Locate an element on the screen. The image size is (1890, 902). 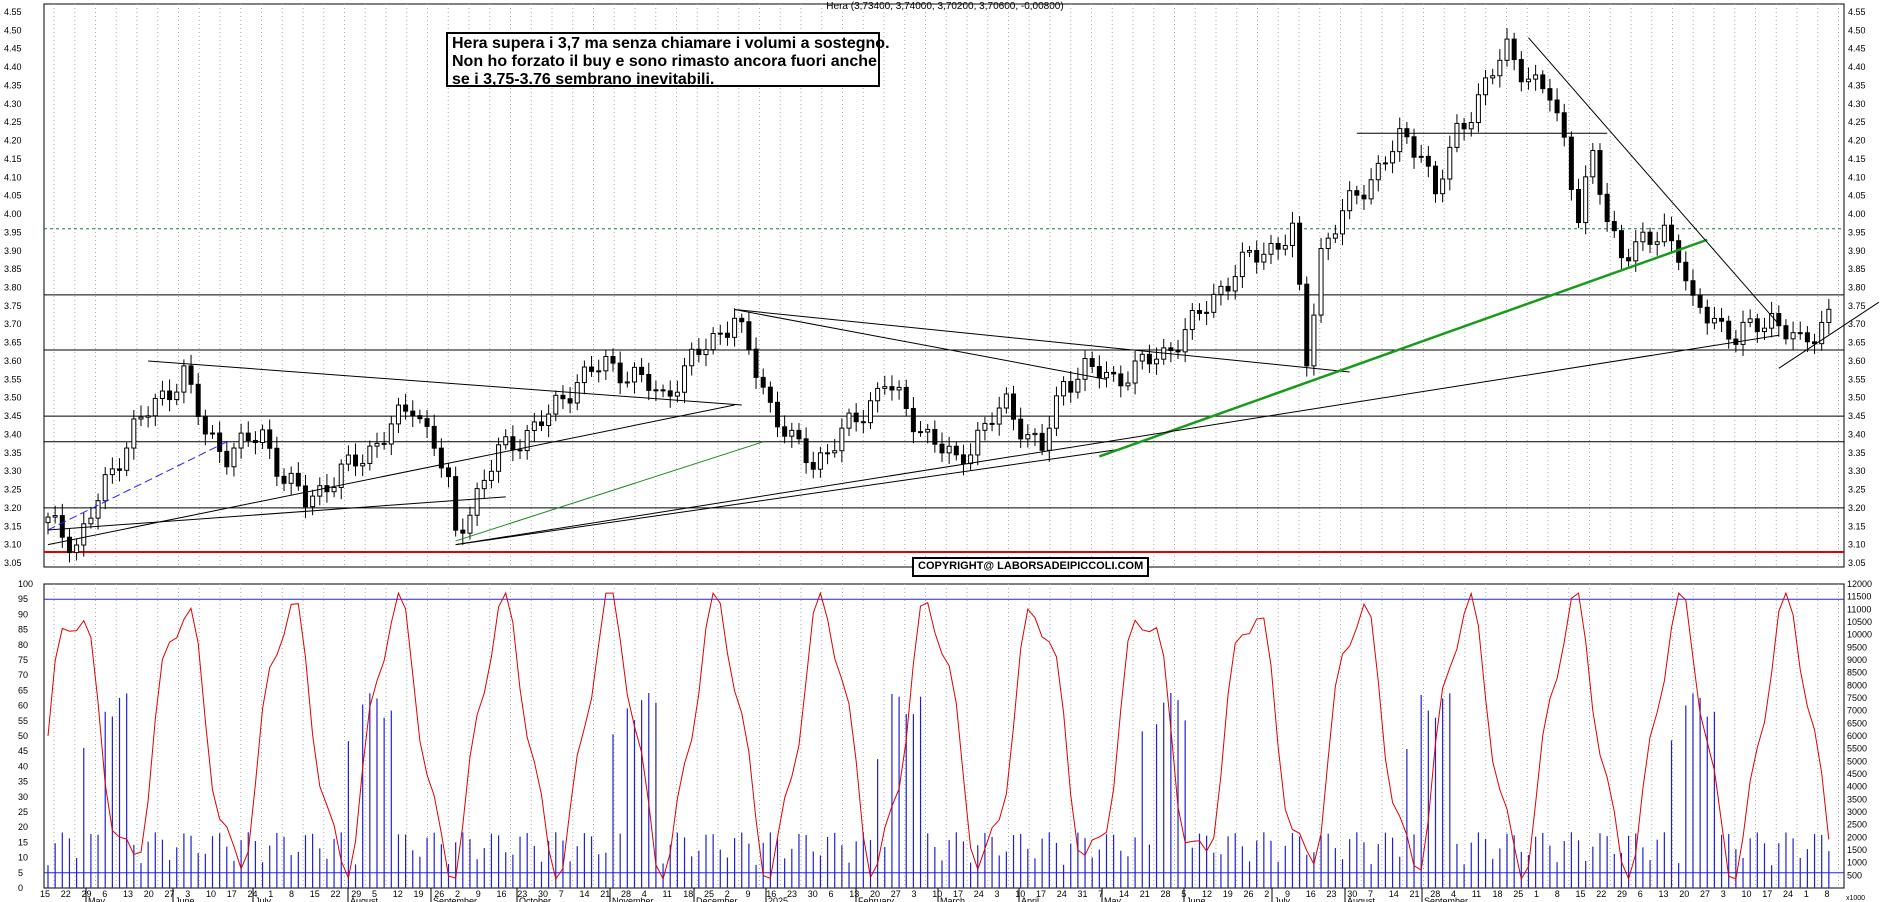
volume-tick-label: 9500 is located at coordinates (1857, 647).